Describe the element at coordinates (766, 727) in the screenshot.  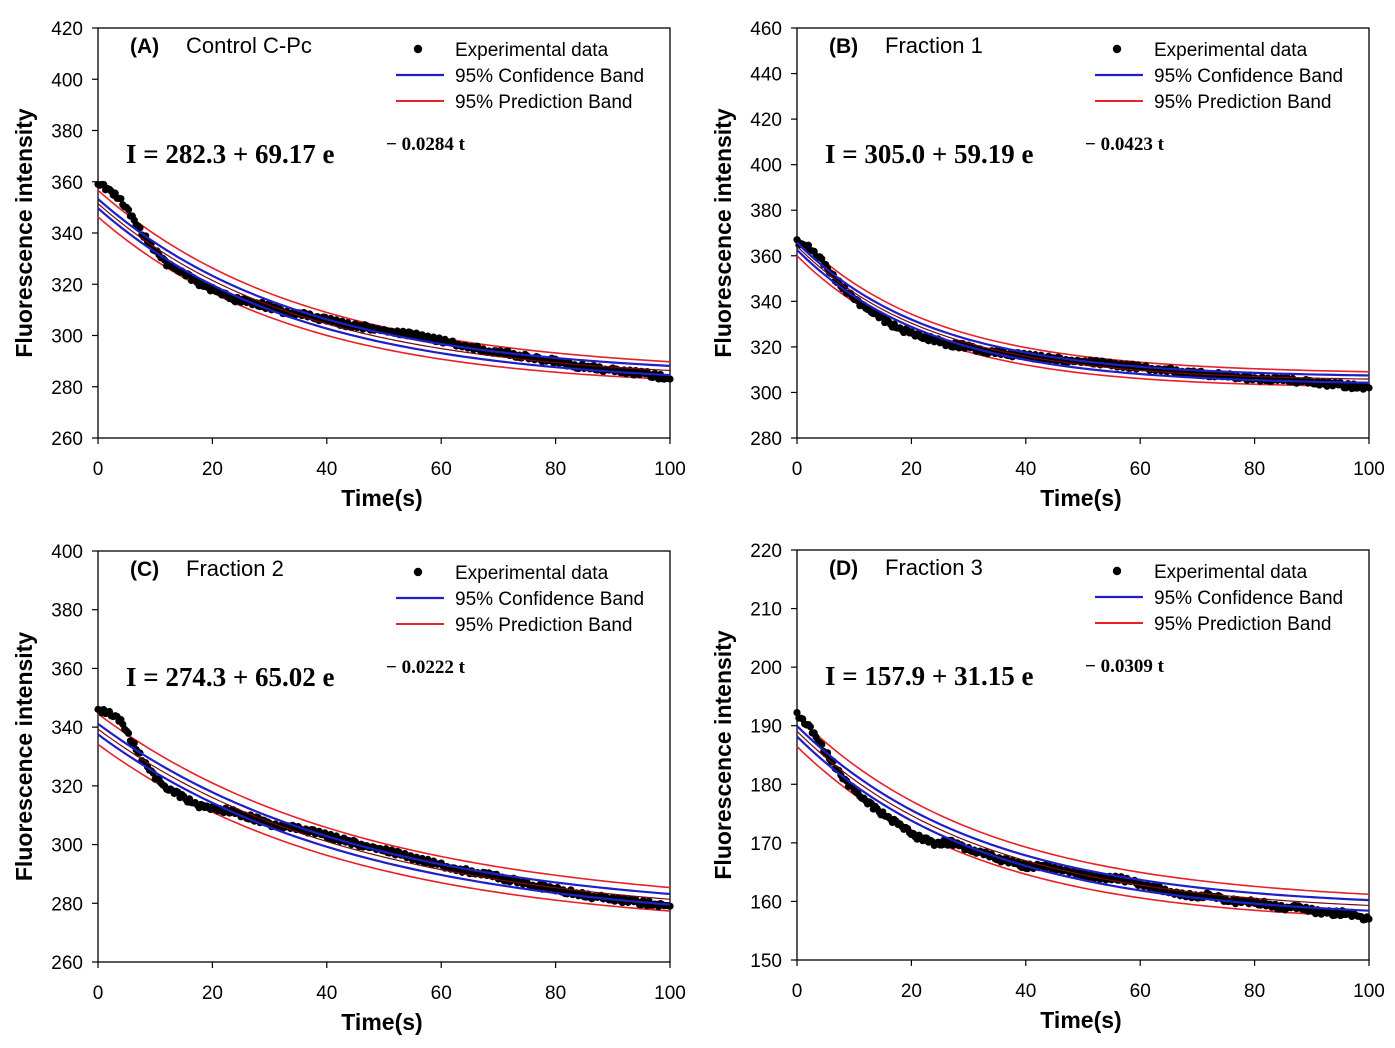
I see `y-tick-label: 190` at that location.